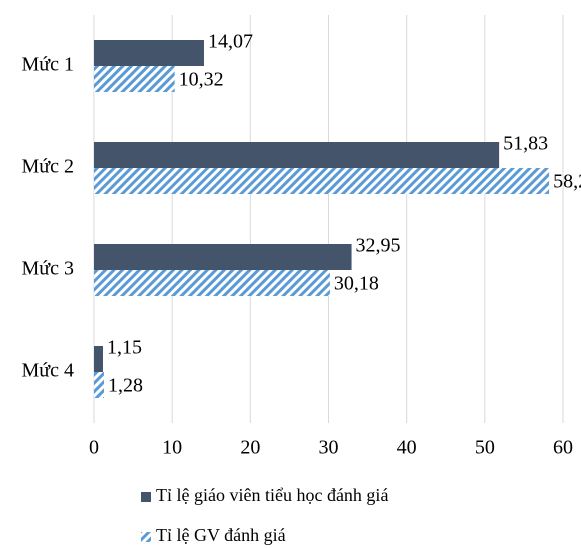  Describe the element at coordinates (48, 269) in the screenshot. I see `y-tick-label: Mức 3` at that location.